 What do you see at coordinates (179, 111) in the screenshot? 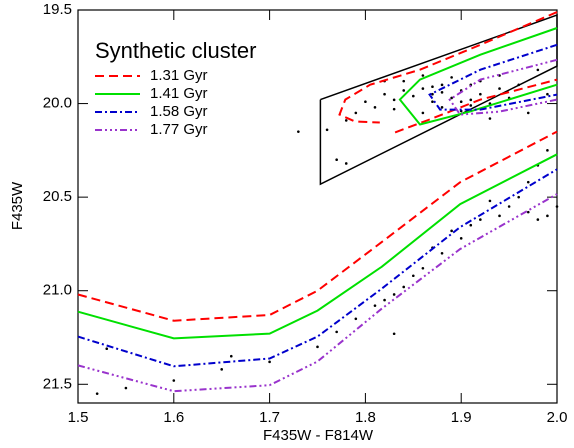
I see `legend-label: 1.58 Gyr` at bounding box center [179, 111].